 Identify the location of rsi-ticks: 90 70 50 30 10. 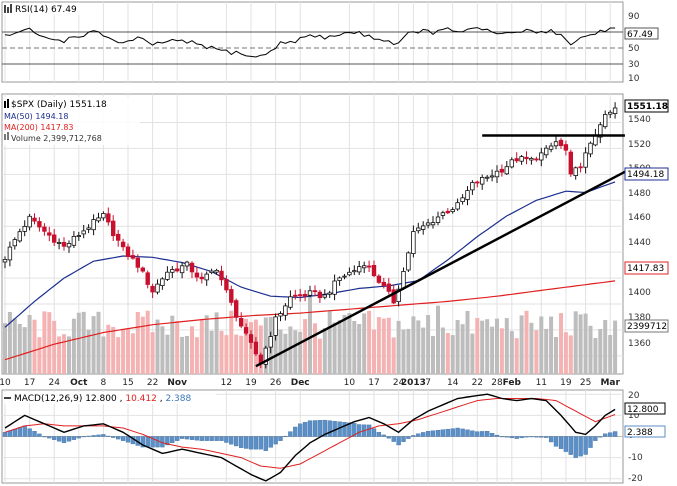
(634, 48).